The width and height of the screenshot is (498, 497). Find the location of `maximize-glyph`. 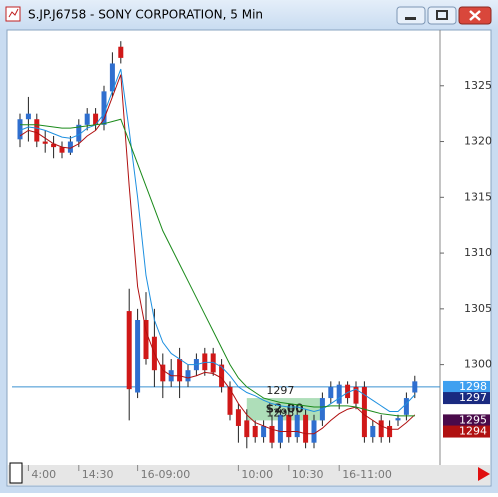

maximize-glyph is located at coordinates (442, 15).